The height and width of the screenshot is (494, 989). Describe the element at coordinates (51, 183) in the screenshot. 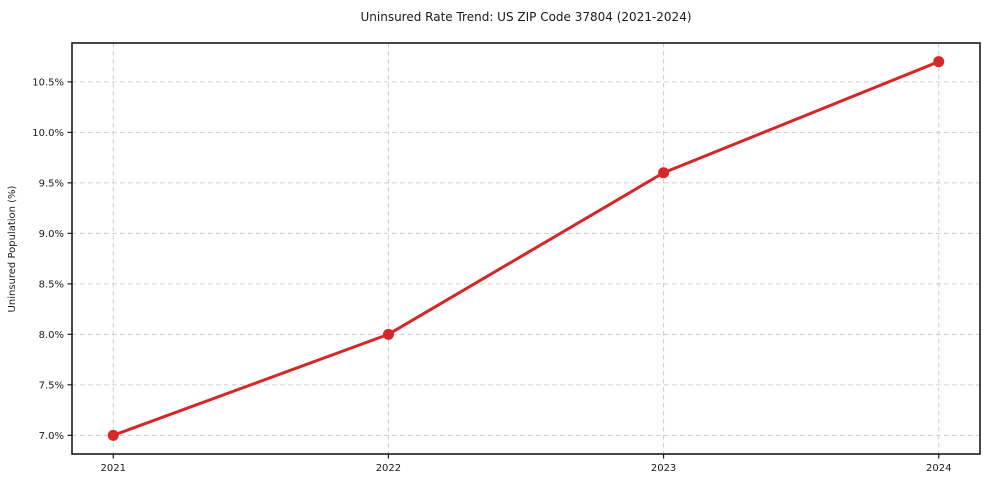

I see `y-tick-label: 9.5%` at that location.